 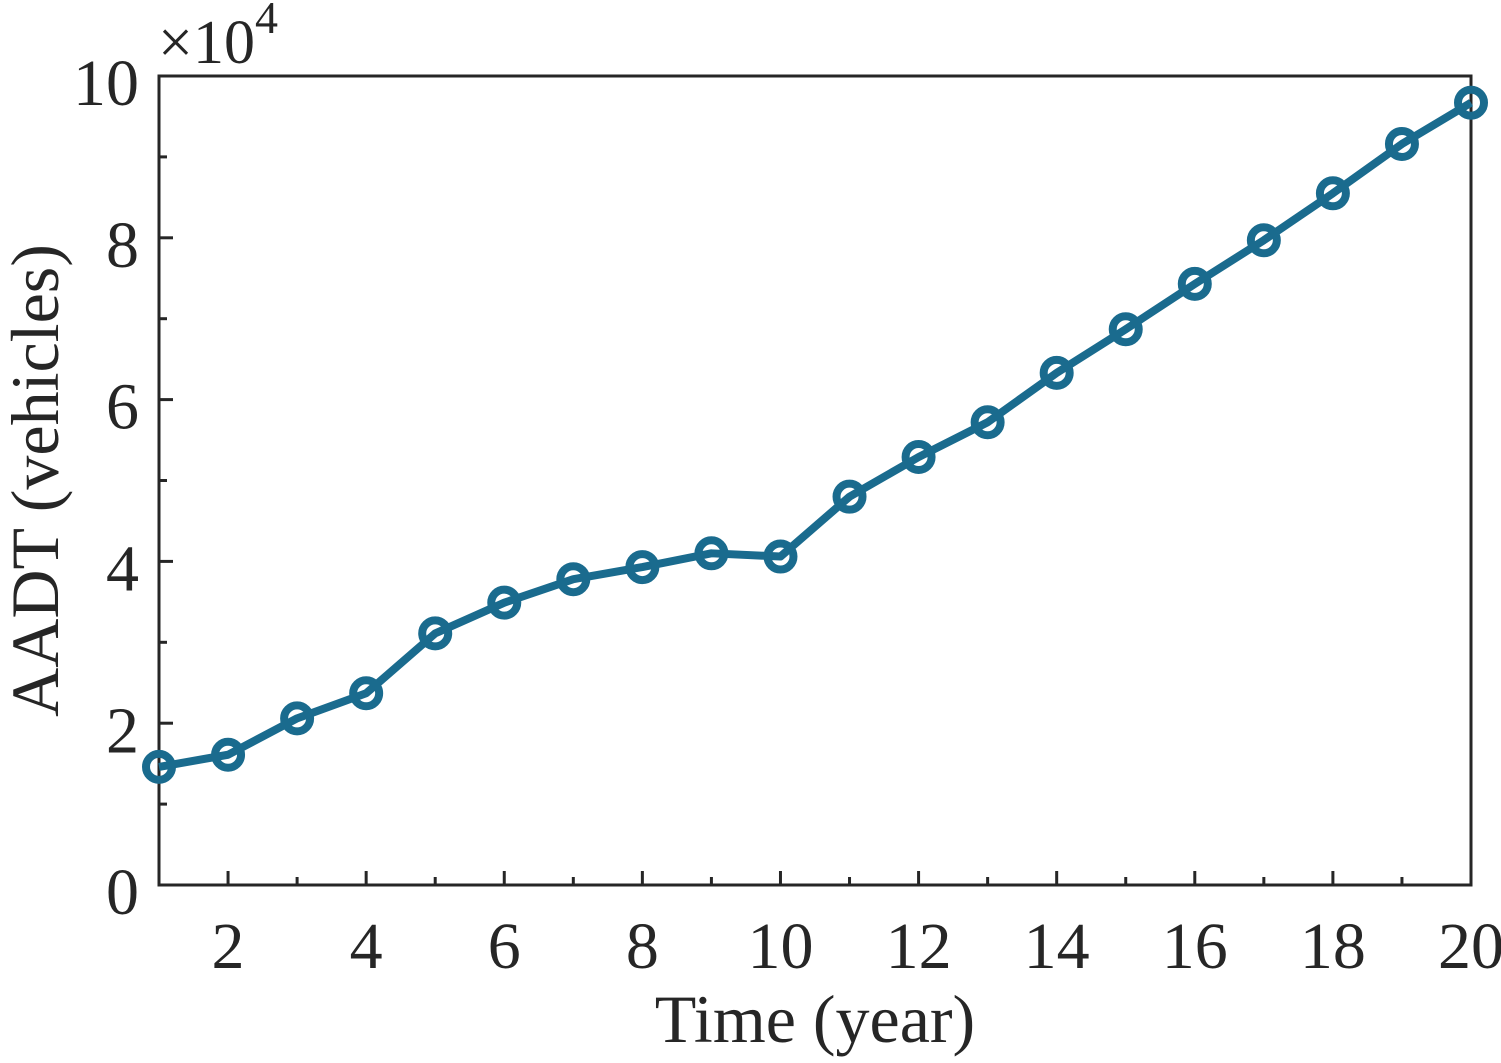 I want to click on x-tick-label: 16, so click(x=1195, y=946).